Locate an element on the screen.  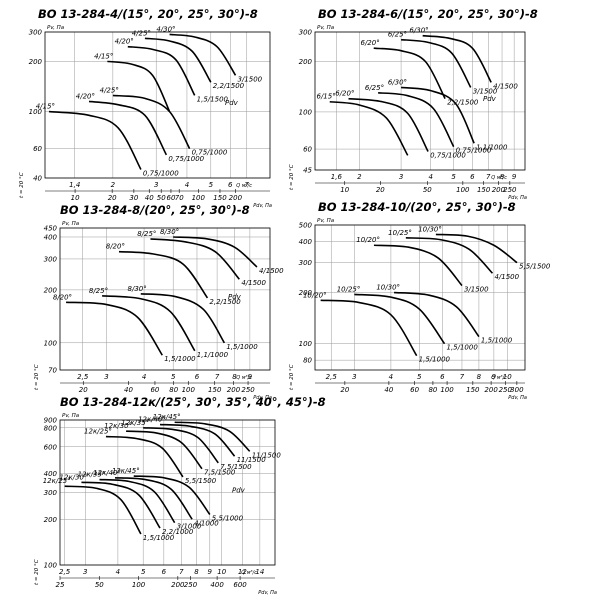
x-tick-label: 12 is located at coordinates (242, 572).